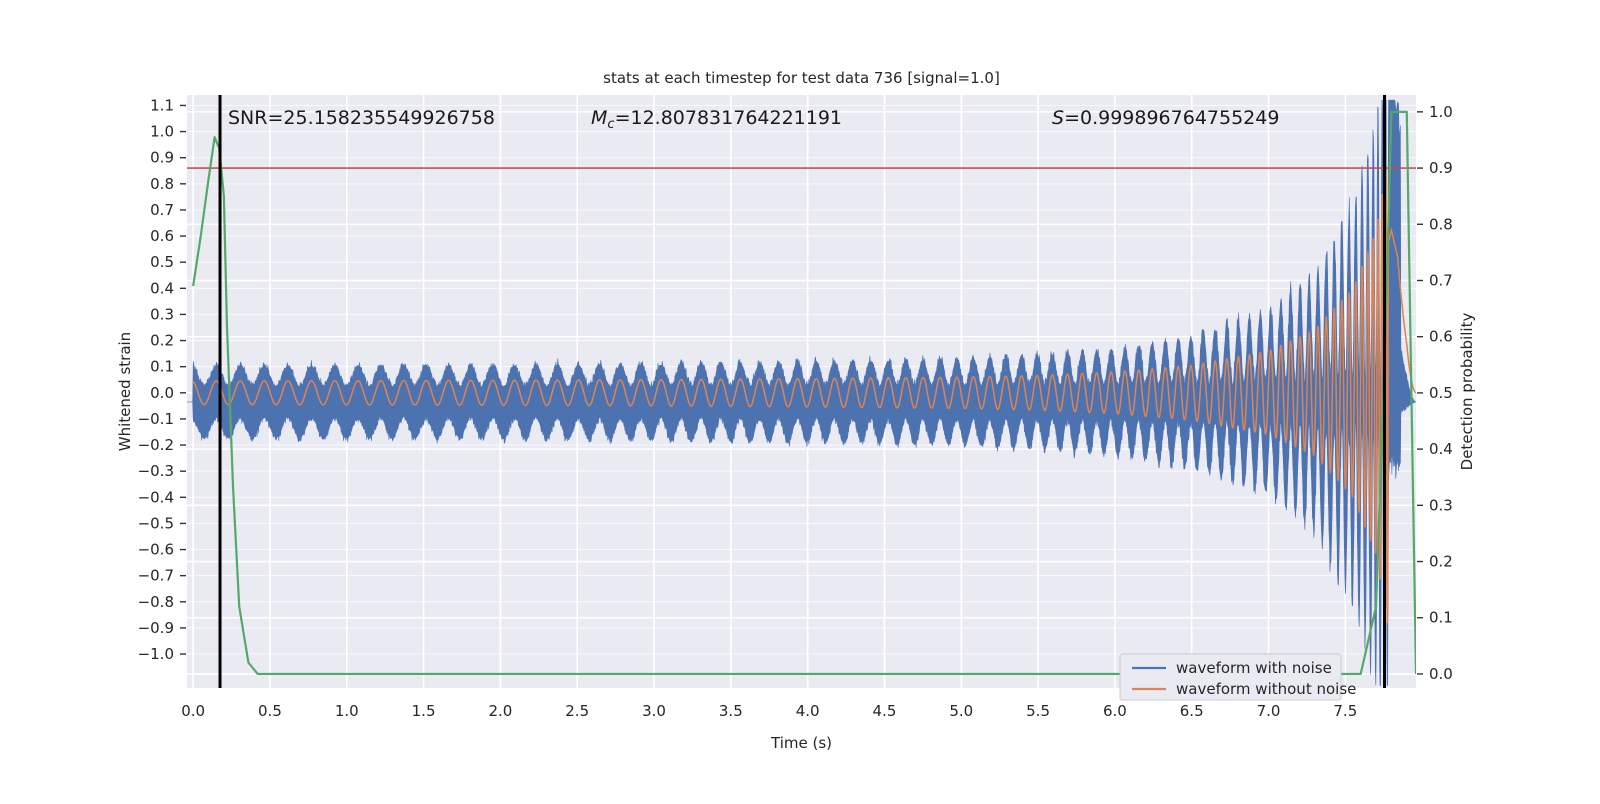 Image resolution: width=1600 pixels, height=804 pixels. I want to click on xtick-label: 0.5, so click(270, 711).